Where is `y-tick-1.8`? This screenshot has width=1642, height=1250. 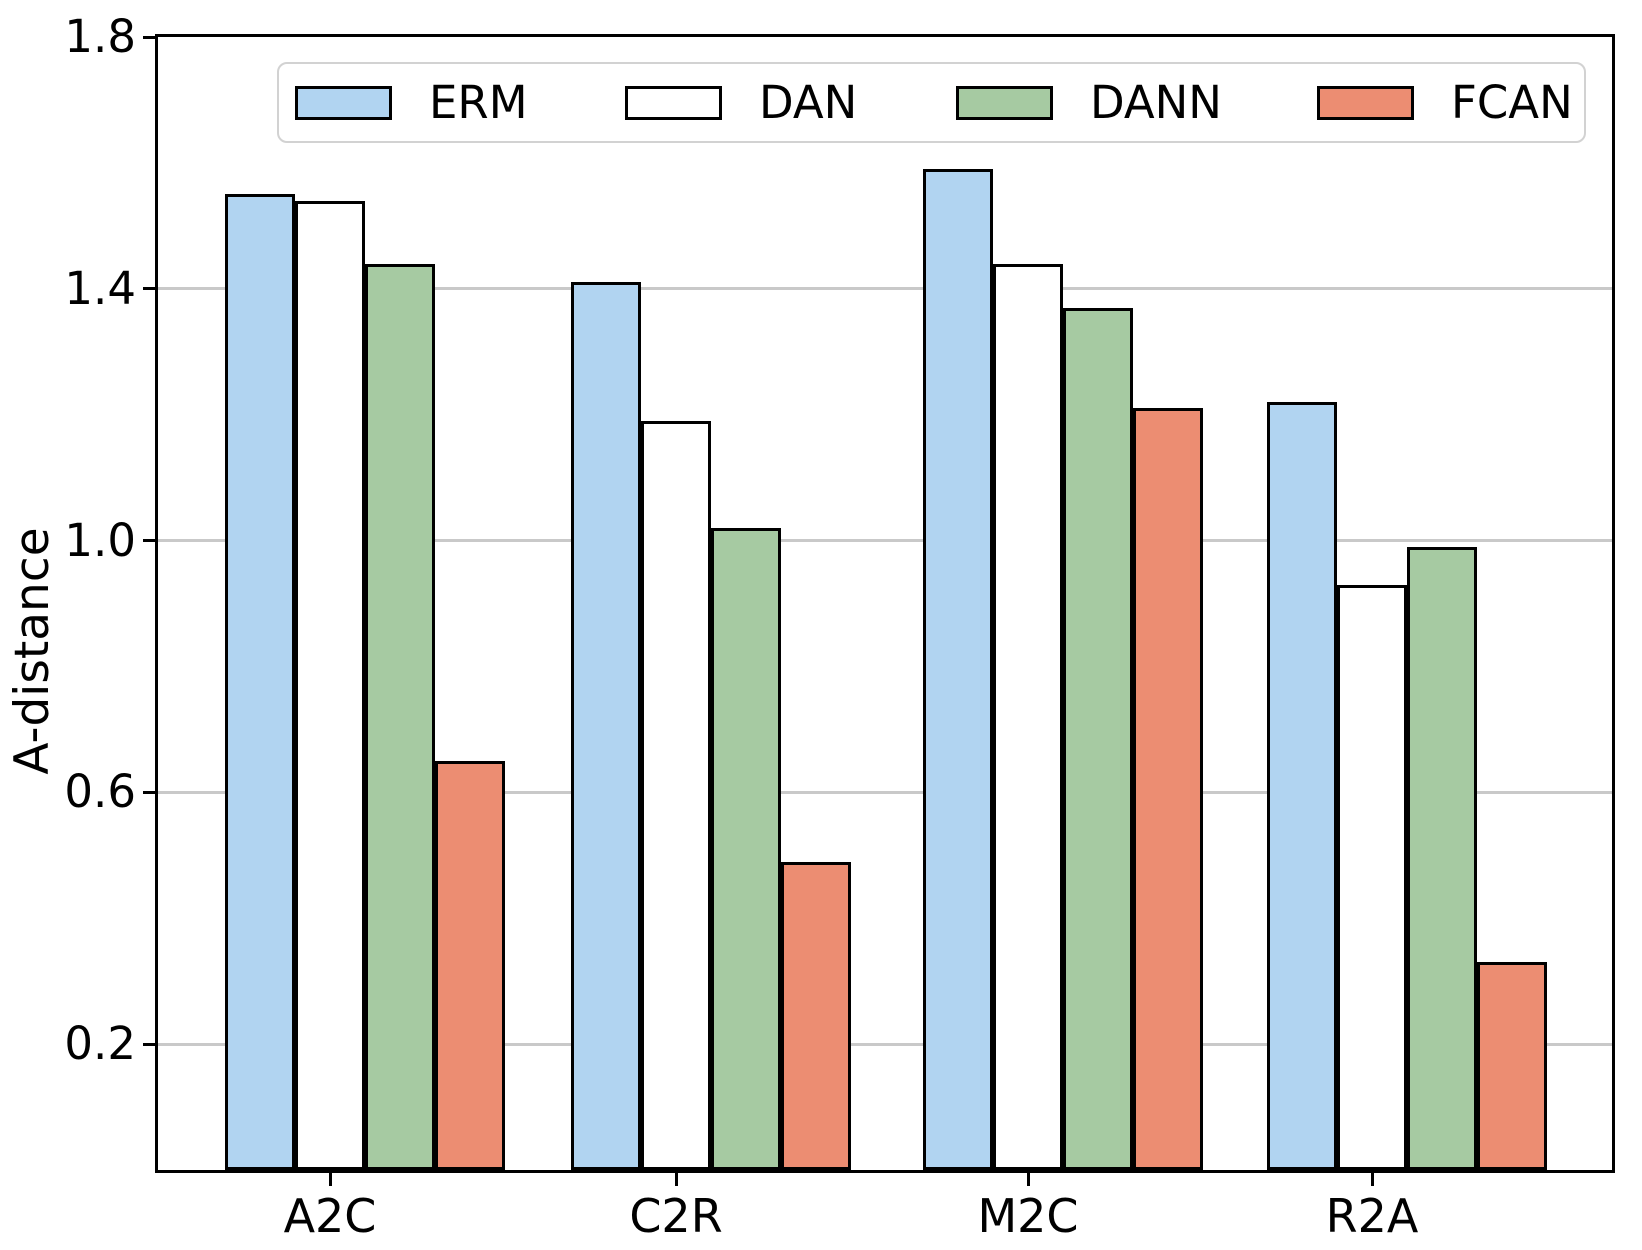
y-tick-1.8 is located at coordinates (149, 37).